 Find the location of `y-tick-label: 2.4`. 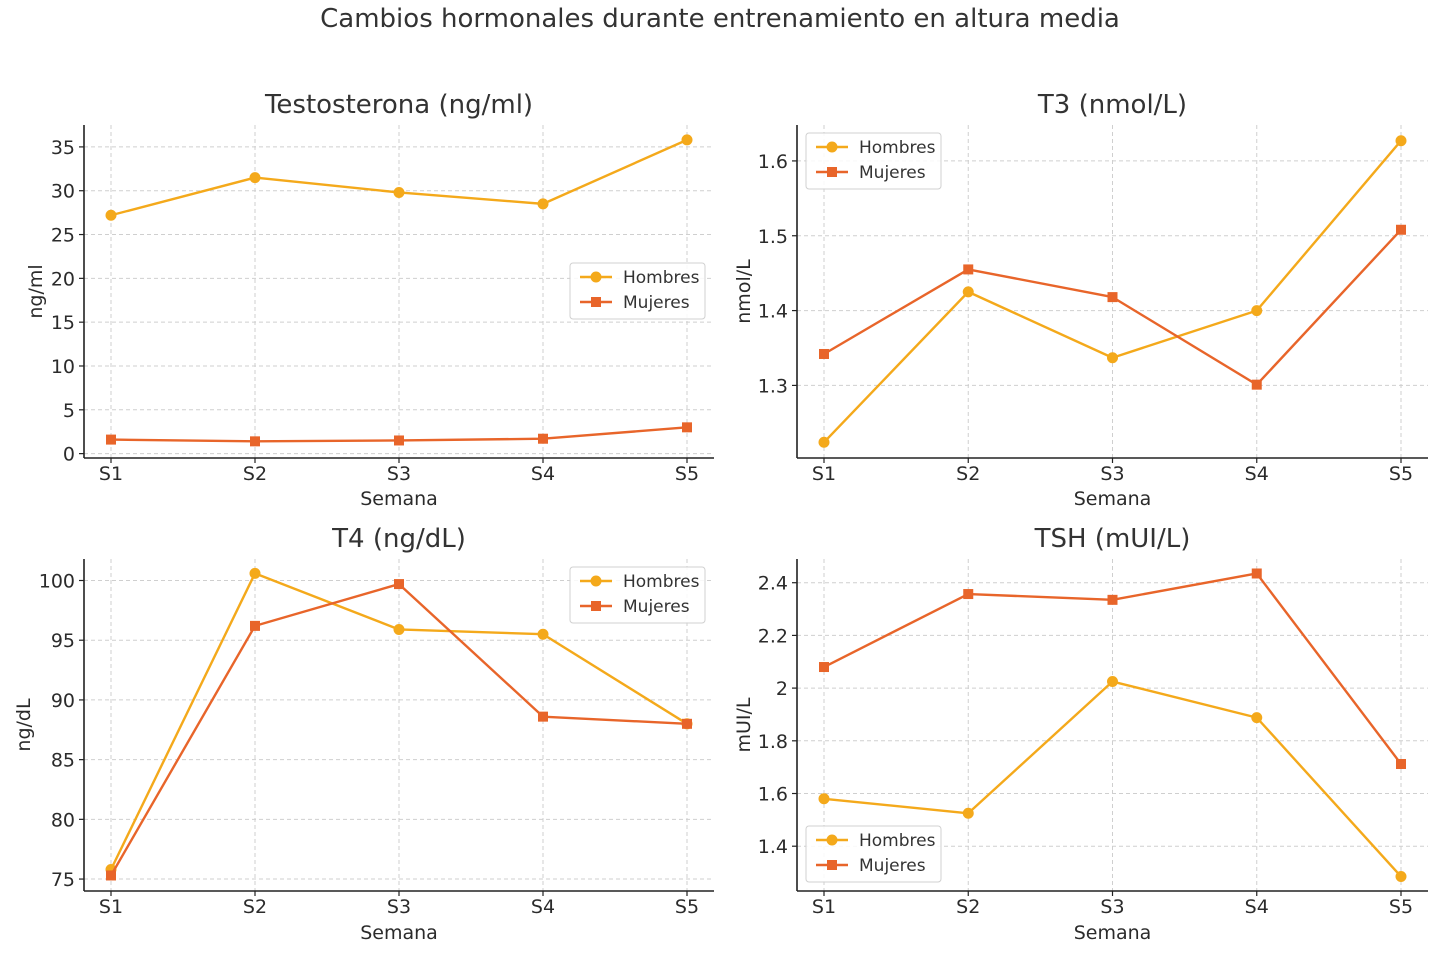

y-tick-label: 2.4 is located at coordinates (773, 584).